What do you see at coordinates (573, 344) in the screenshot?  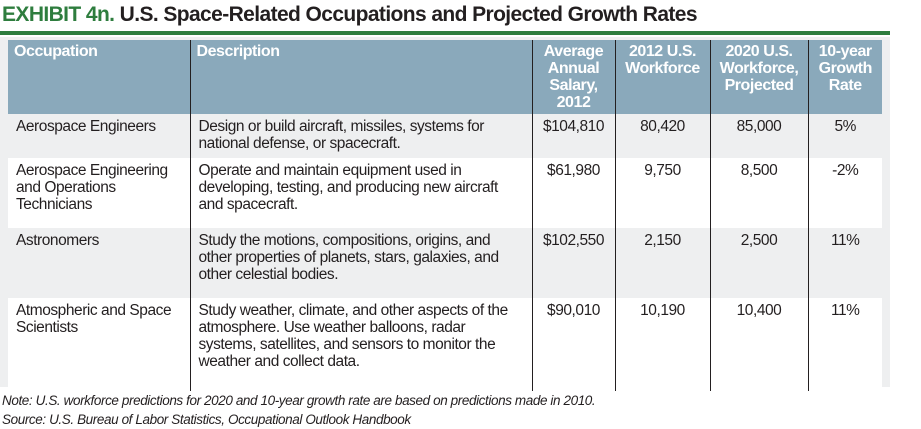 I see `cell-salary: $90,010` at bounding box center [573, 344].